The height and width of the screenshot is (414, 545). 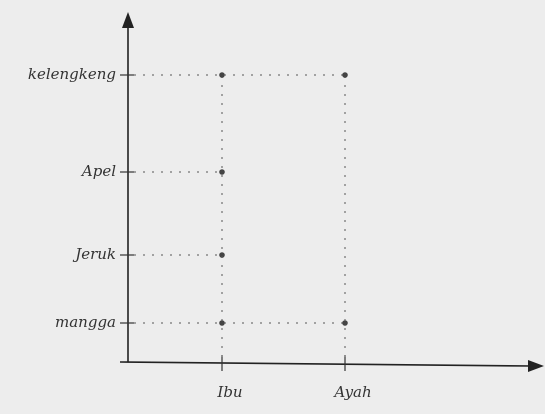 I want to click on y-tick-label: kelengkeng, so click(x=72, y=74).